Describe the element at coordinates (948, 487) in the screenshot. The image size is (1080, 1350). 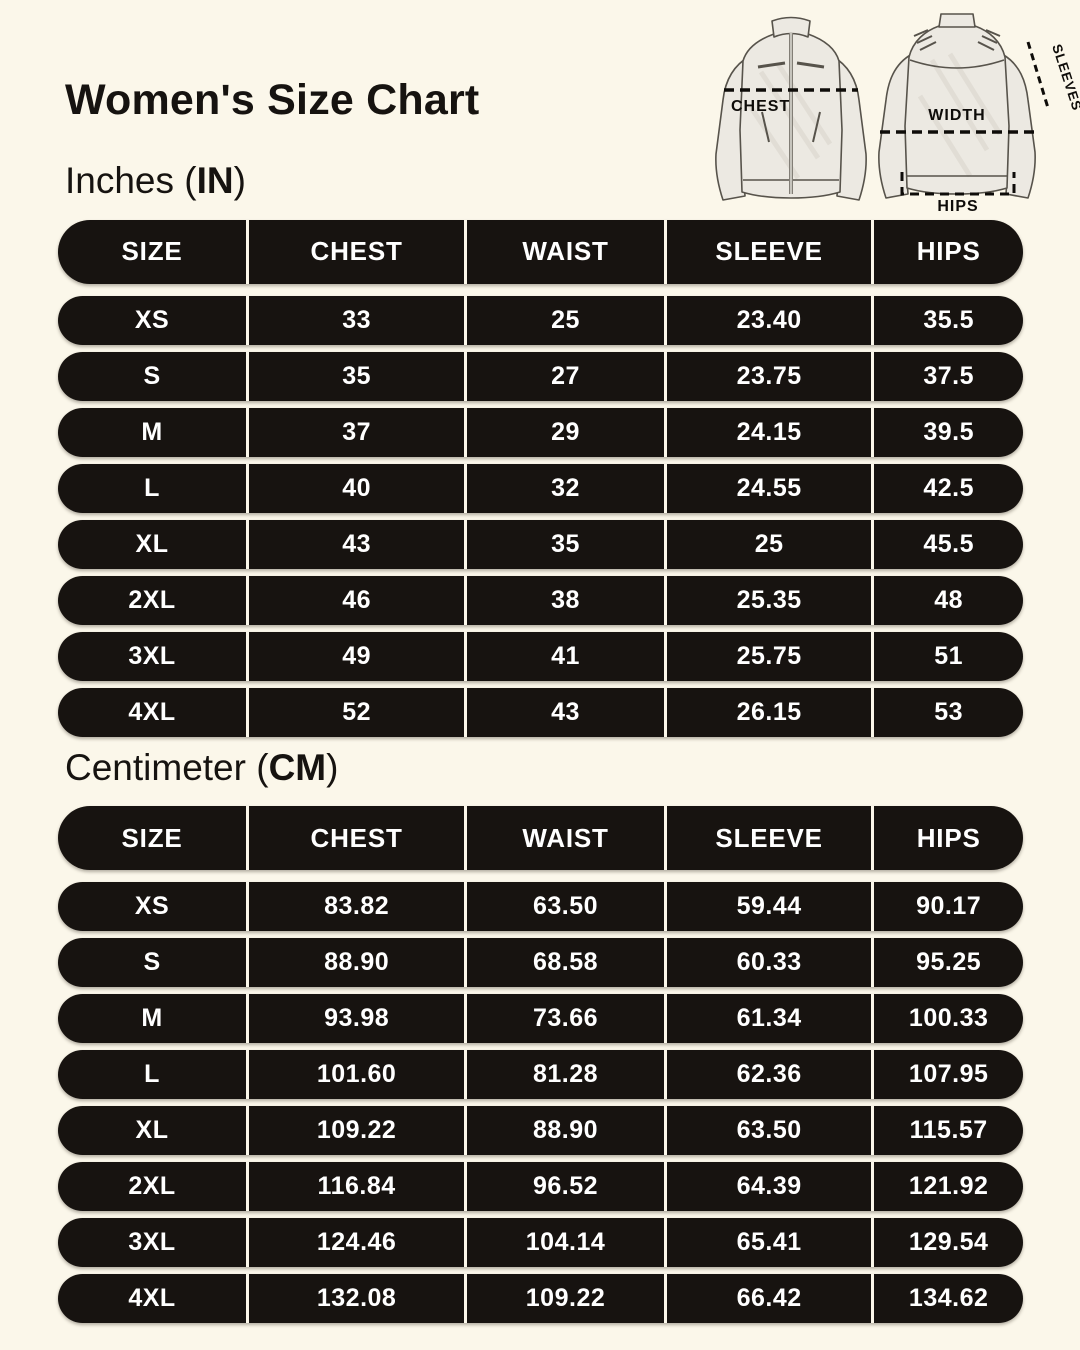
I see `table-cell: 42.5` at that location.